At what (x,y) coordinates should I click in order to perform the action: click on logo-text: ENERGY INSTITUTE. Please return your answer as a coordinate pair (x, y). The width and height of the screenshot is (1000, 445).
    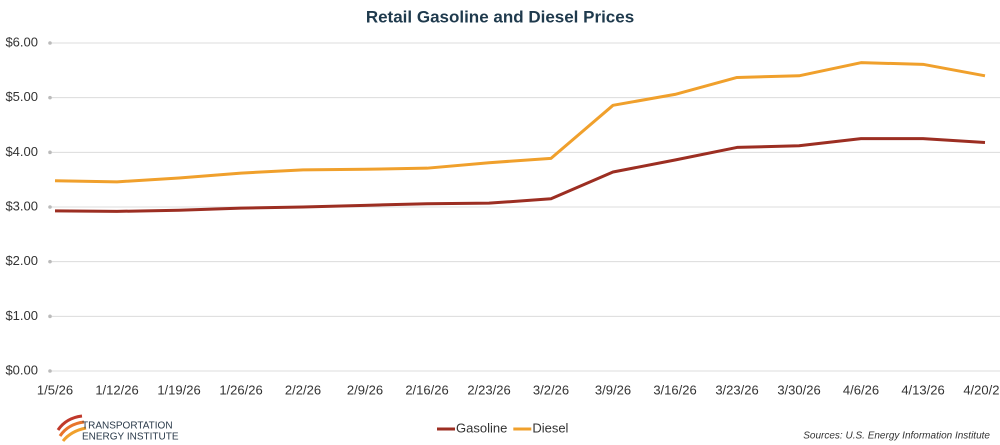
    Looking at the image, I should click on (130, 437).